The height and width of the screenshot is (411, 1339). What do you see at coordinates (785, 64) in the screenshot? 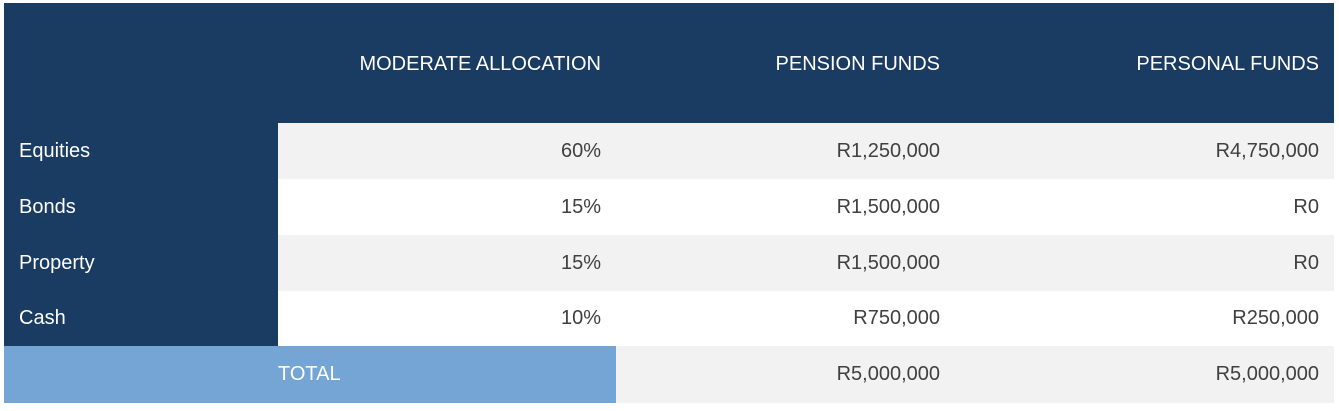
I see `column-header: PENSION FUNDS` at bounding box center [785, 64].